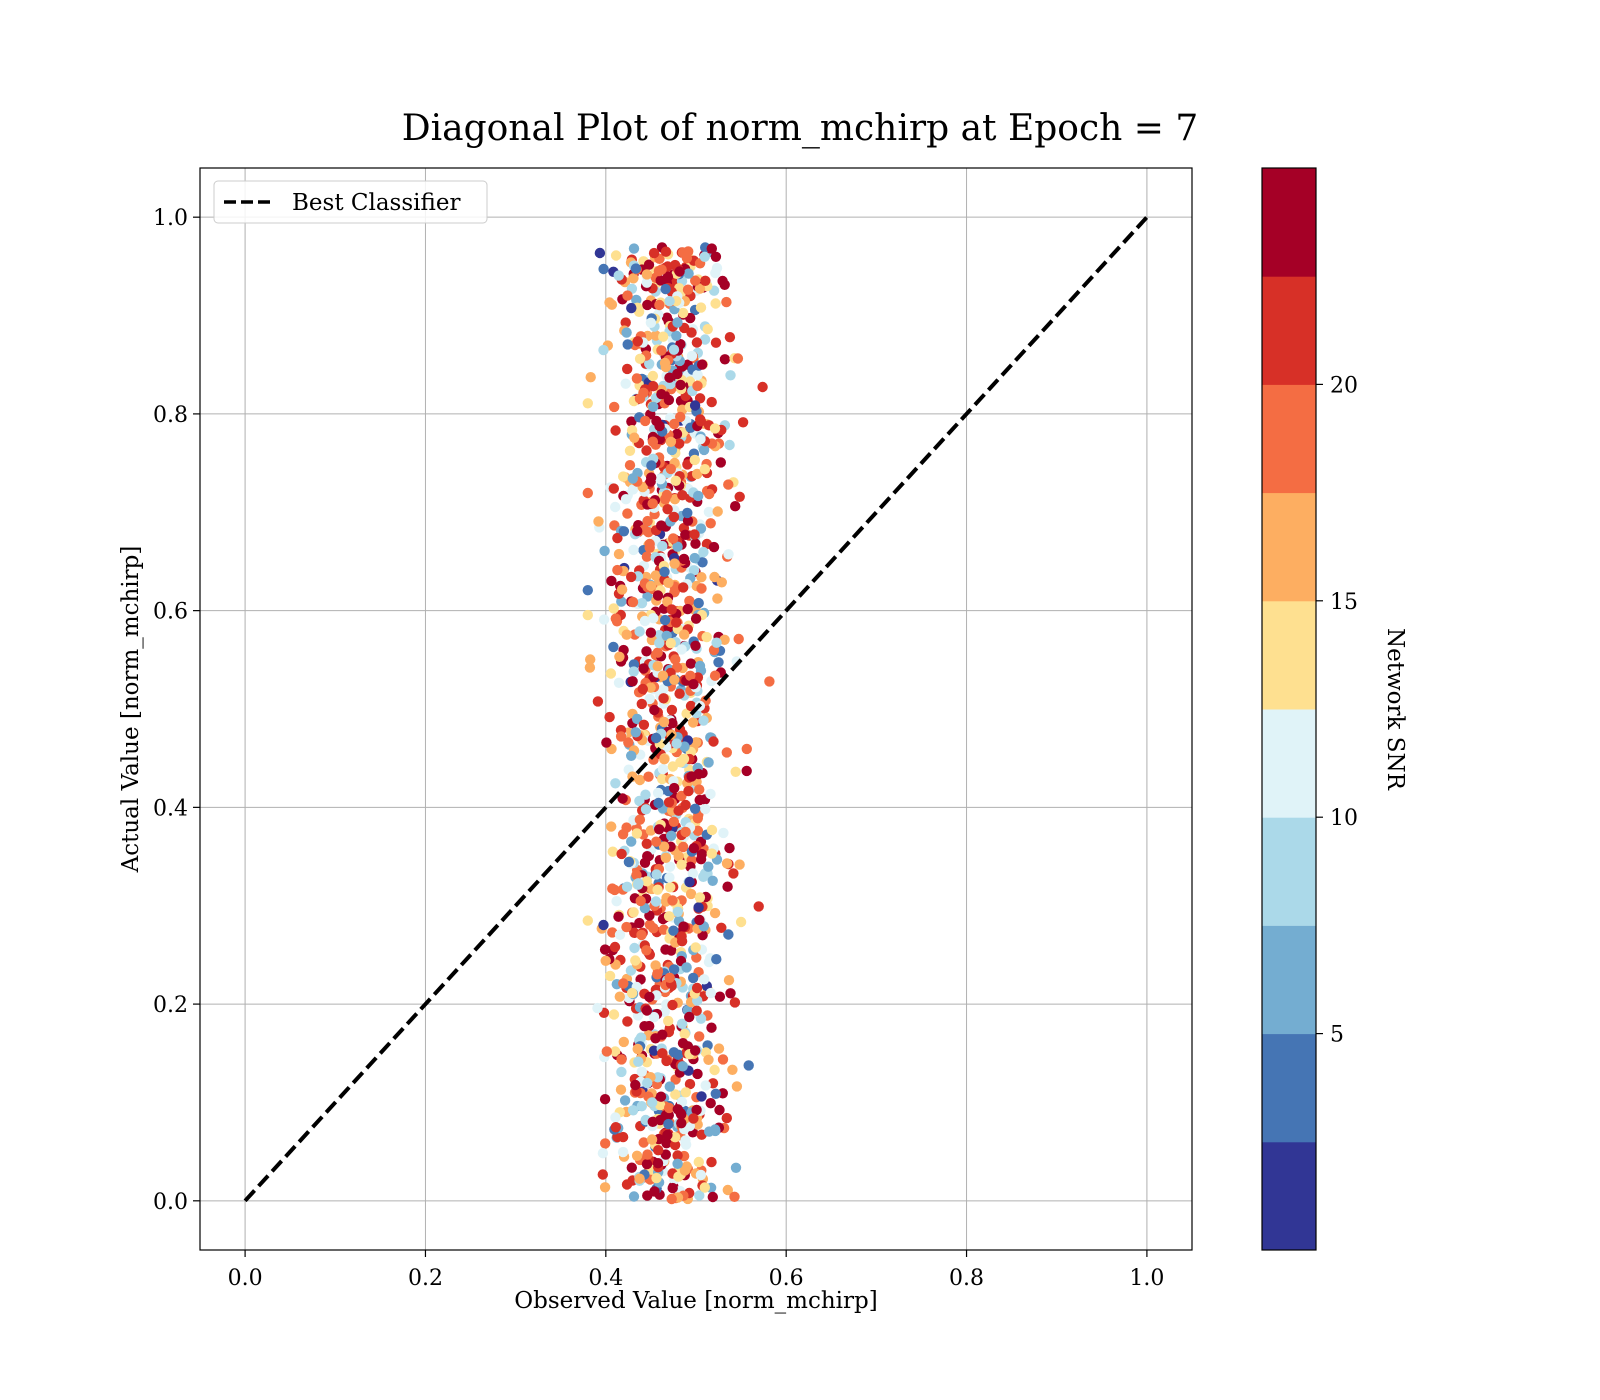  What do you see at coordinates (1344, 385) in the screenshot?
I see `colorbar-tick-label: 20` at bounding box center [1344, 385].